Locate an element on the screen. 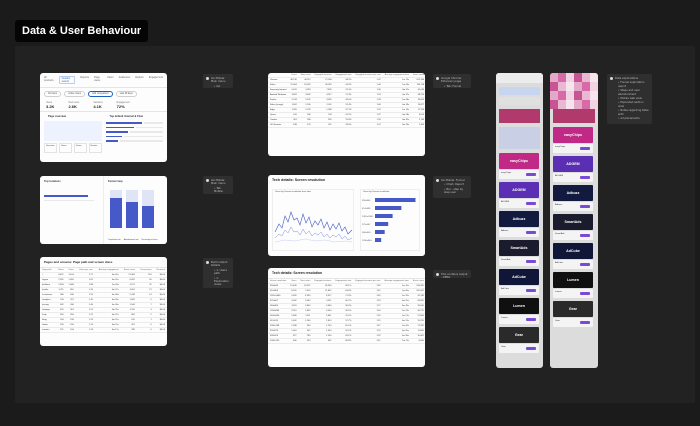 This screenshot has height=426, width=700. table-row: Yandex 301 266 355 55.8% 1.18 0m 42s 2,744 is located at coordinates (346, 120).